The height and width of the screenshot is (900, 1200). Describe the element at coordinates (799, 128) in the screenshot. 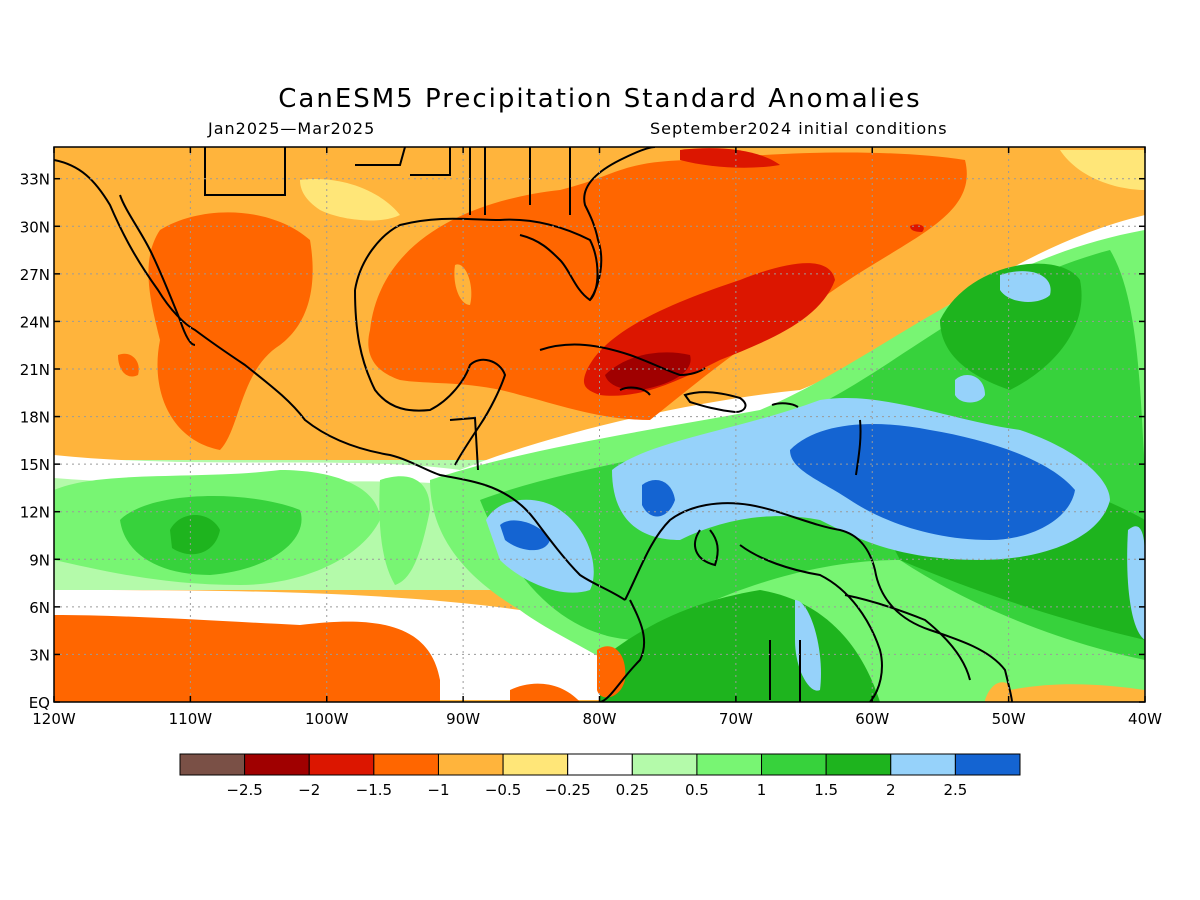

I see `initial-conditions: September2024 initial conditions` at that location.